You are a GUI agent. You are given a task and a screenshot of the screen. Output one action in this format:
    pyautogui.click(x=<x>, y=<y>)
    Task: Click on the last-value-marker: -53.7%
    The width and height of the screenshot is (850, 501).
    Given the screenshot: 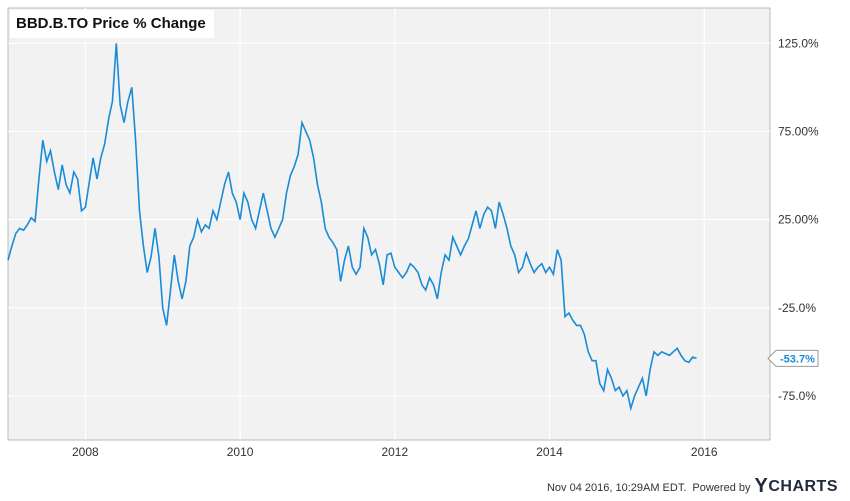 What is the action you would take?
    pyautogui.click(x=793, y=358)
    